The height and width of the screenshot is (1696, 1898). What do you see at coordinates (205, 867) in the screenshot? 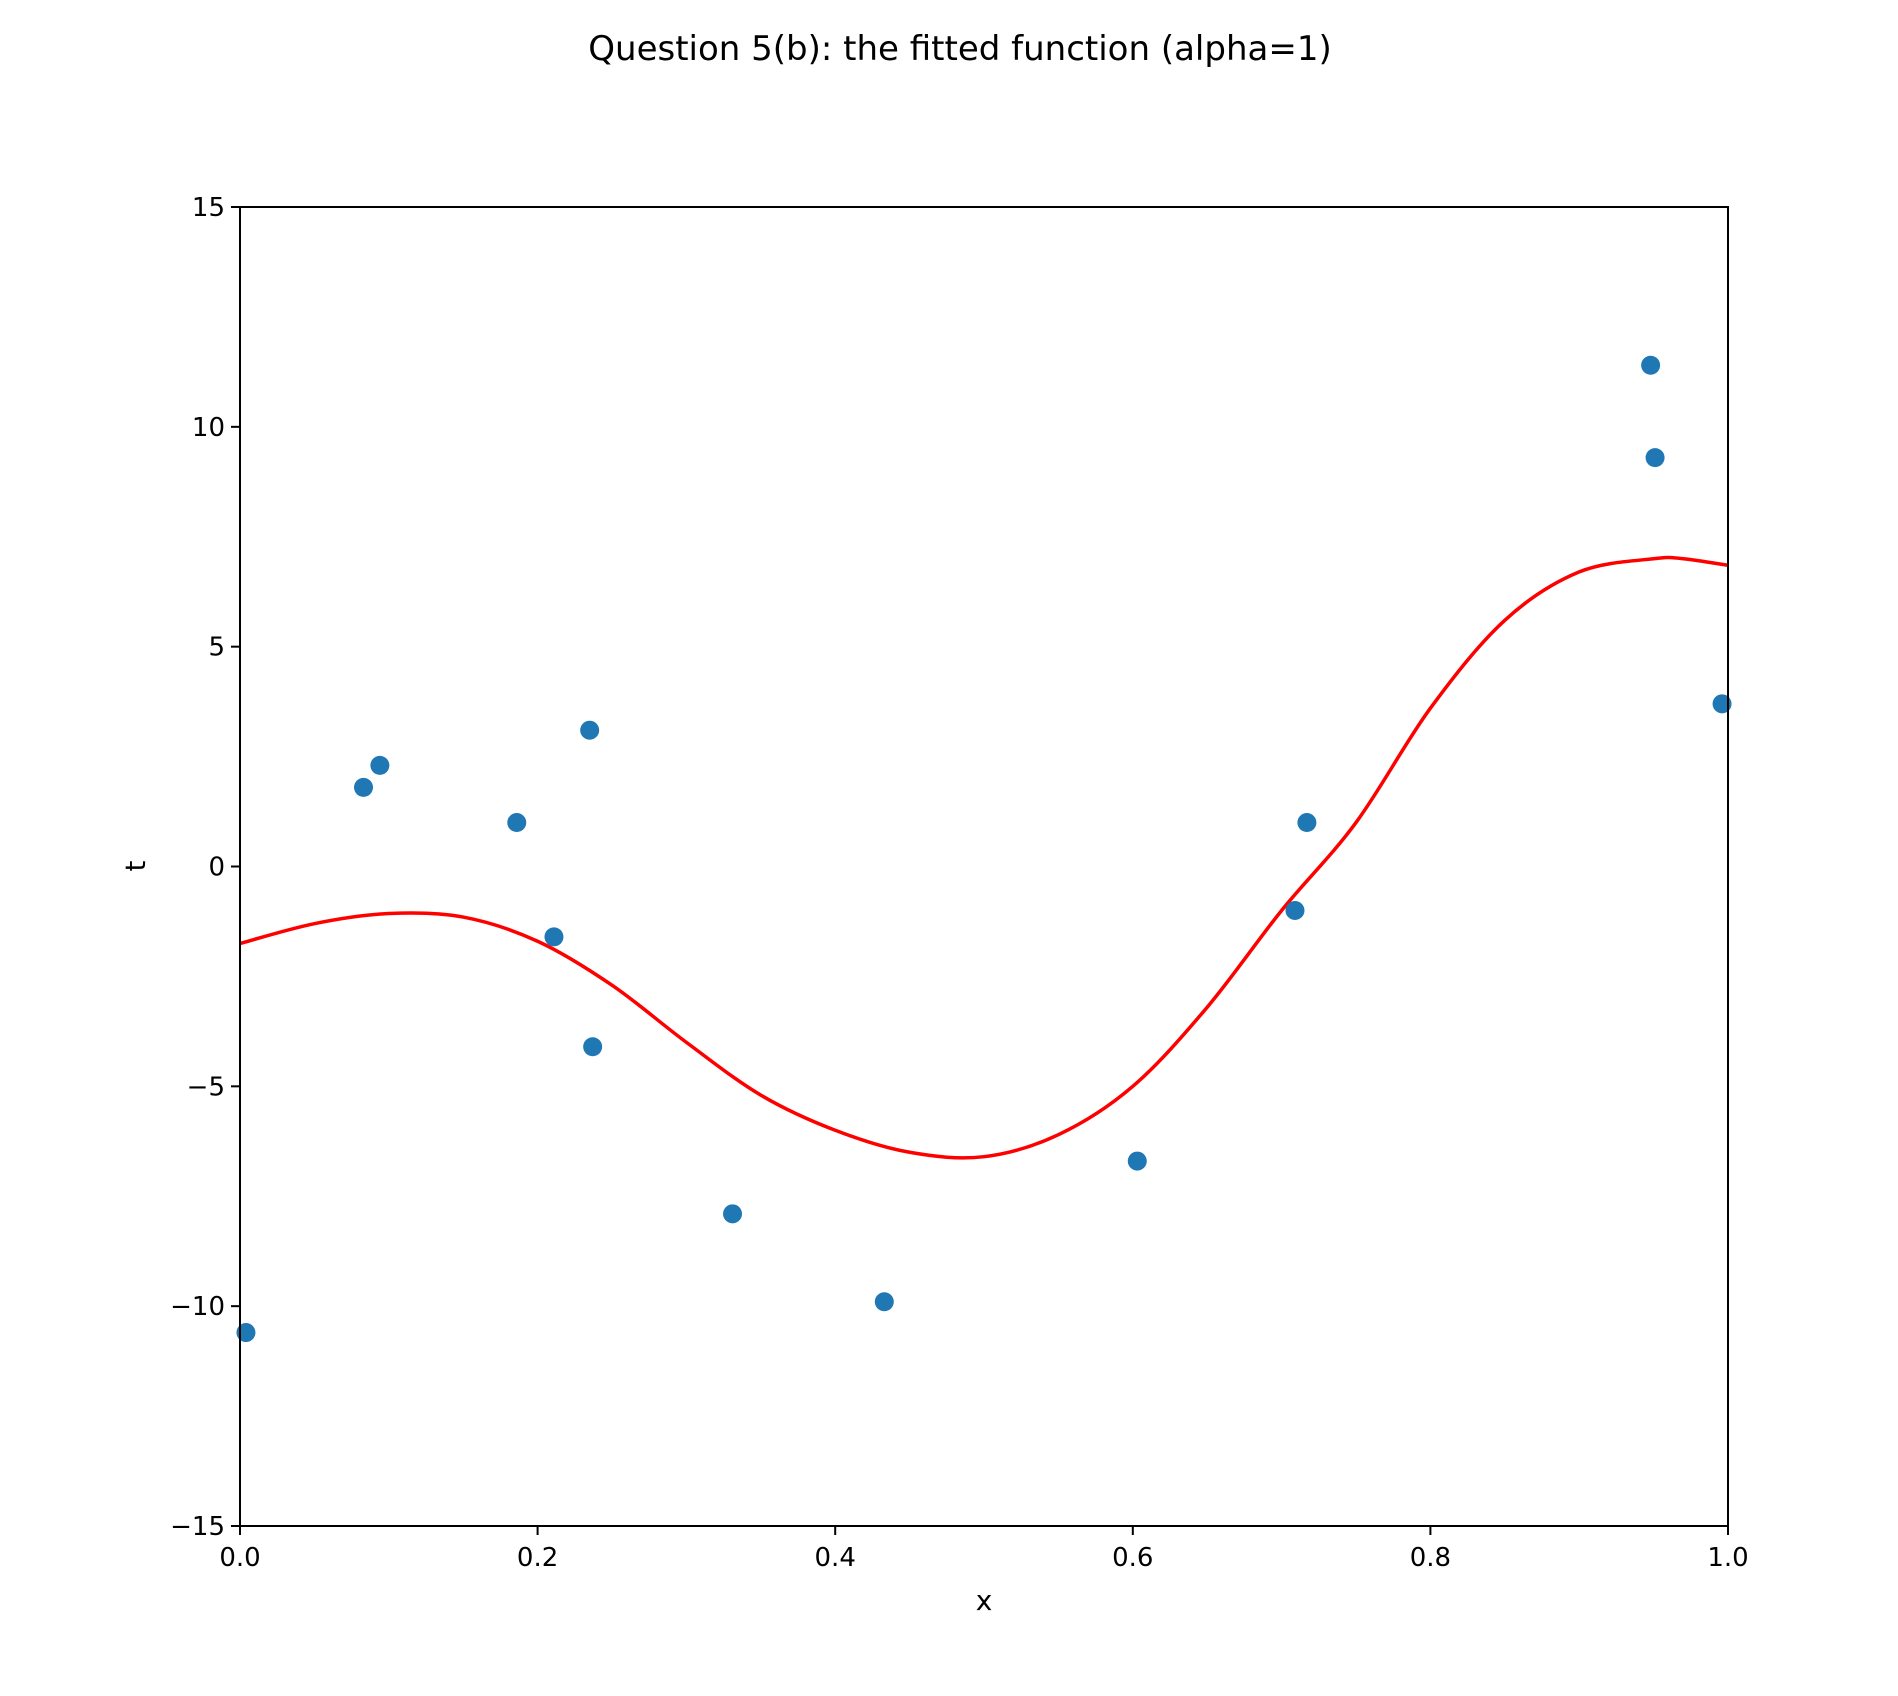
I see `y-axis-ticks: 15 10 5 0 −5 −10 −15` at bounding box center [205, 867].